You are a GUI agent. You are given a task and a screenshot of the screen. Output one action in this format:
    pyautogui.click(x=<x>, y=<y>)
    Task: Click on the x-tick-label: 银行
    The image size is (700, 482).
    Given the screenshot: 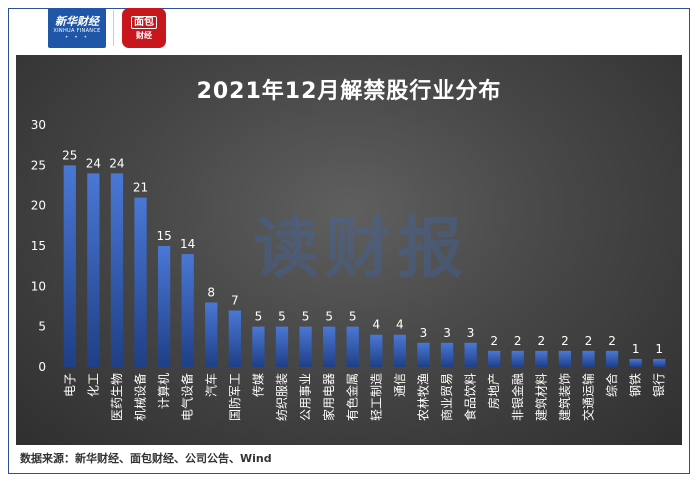 What is the action you would take?
    pyautogui.click(x=659, y=385)
    